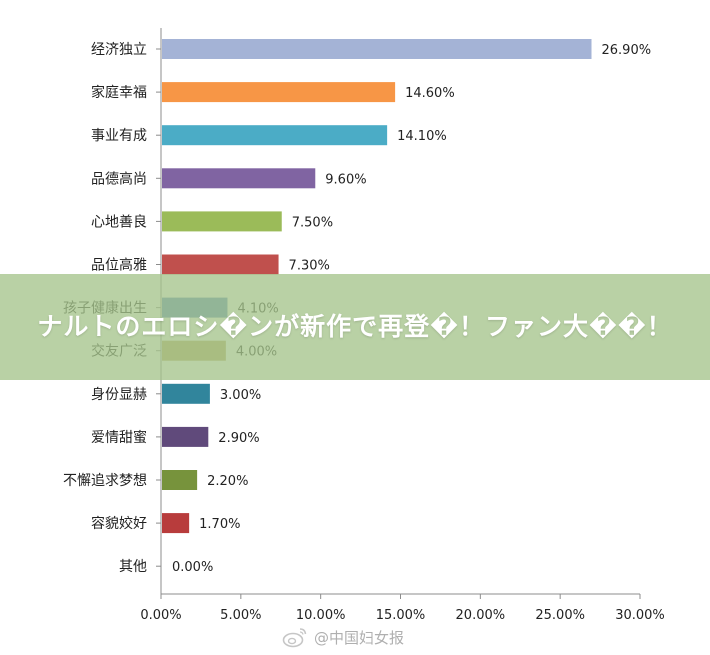 The height and width of the screenshot is (655, 710). I want to click on value-label: 3.00%, so click(240, 395).